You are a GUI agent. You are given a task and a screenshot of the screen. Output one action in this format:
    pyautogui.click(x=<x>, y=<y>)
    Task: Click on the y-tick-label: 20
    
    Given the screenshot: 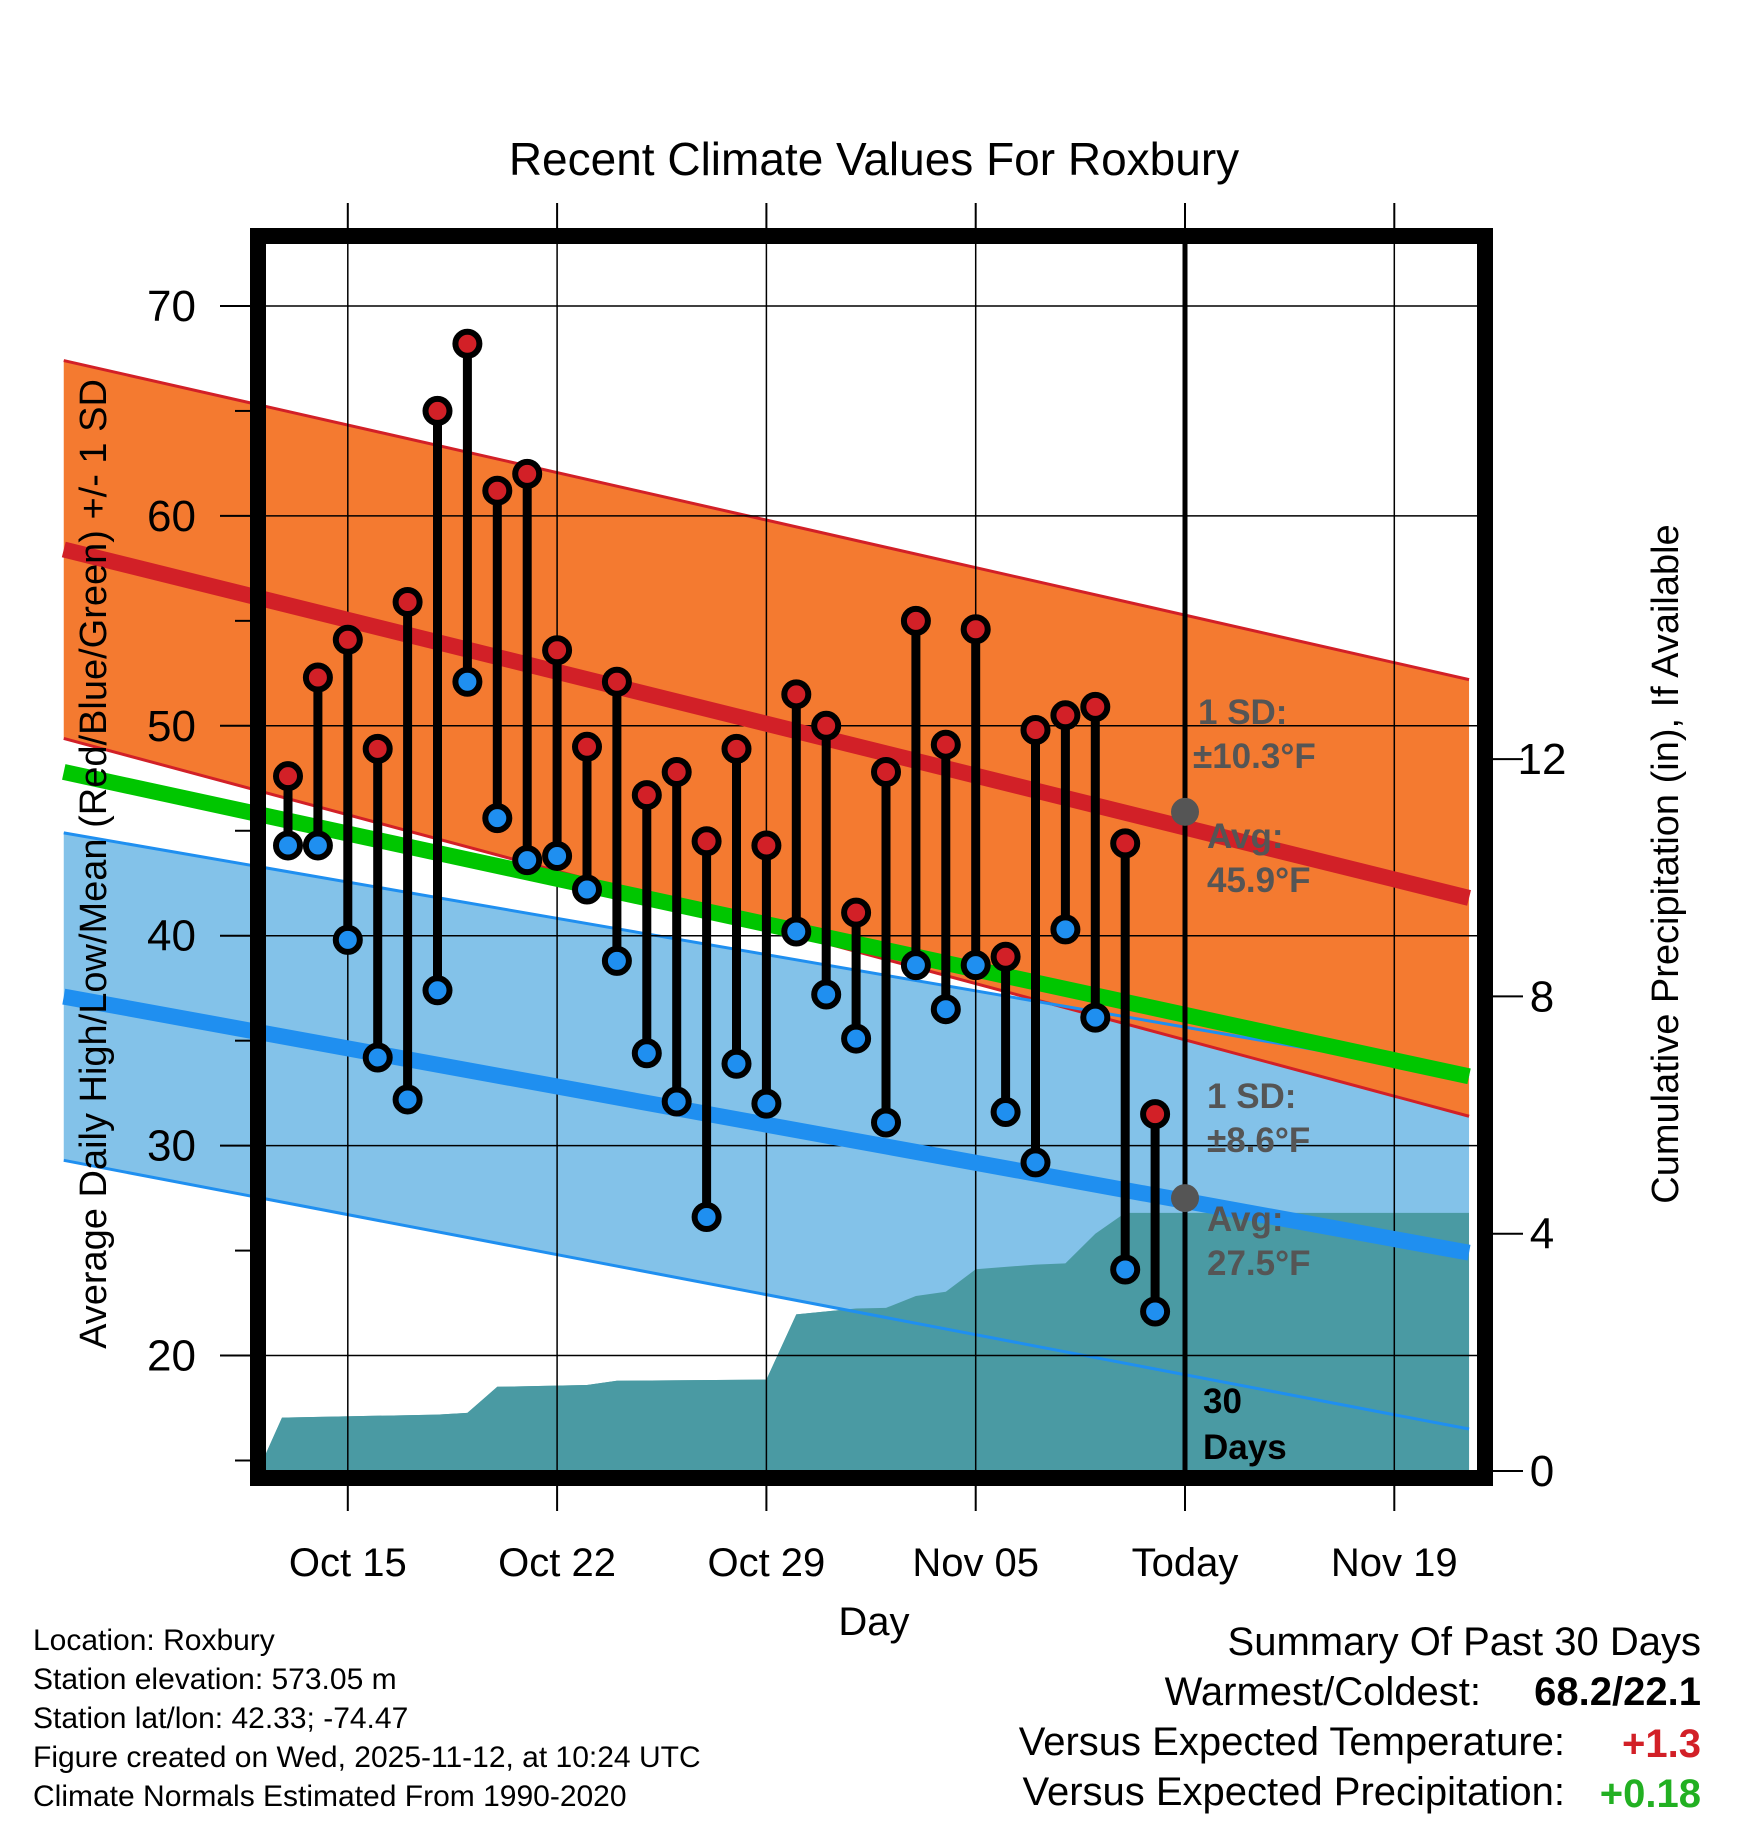 What is the action you would take?
    pyautogui.click(x=171, y=1356)
    